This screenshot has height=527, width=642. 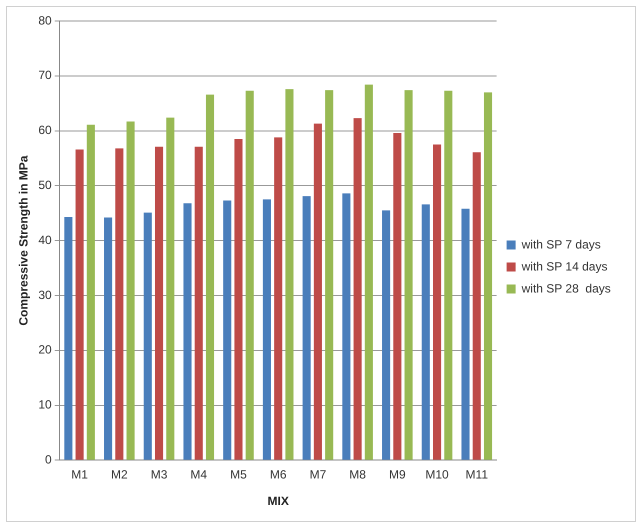 What do you see at coordinates (437, 475) in the screenshot?
I see `x-tick-label: M10` at bounding box center [437, 475].